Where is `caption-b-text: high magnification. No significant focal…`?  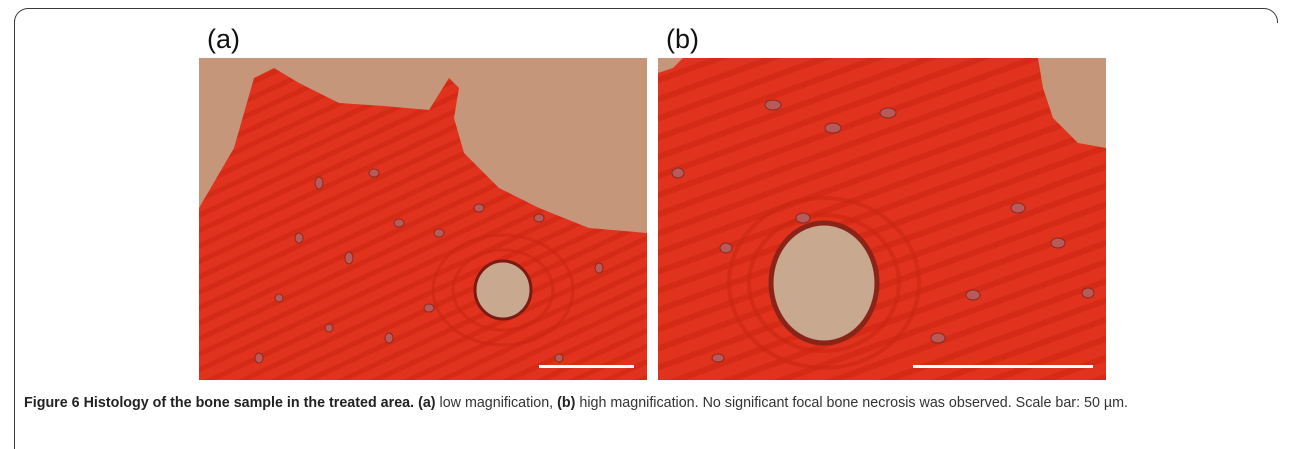
caption-b-text: high magnification. No significant focal… is located at coordinates (852, 403).